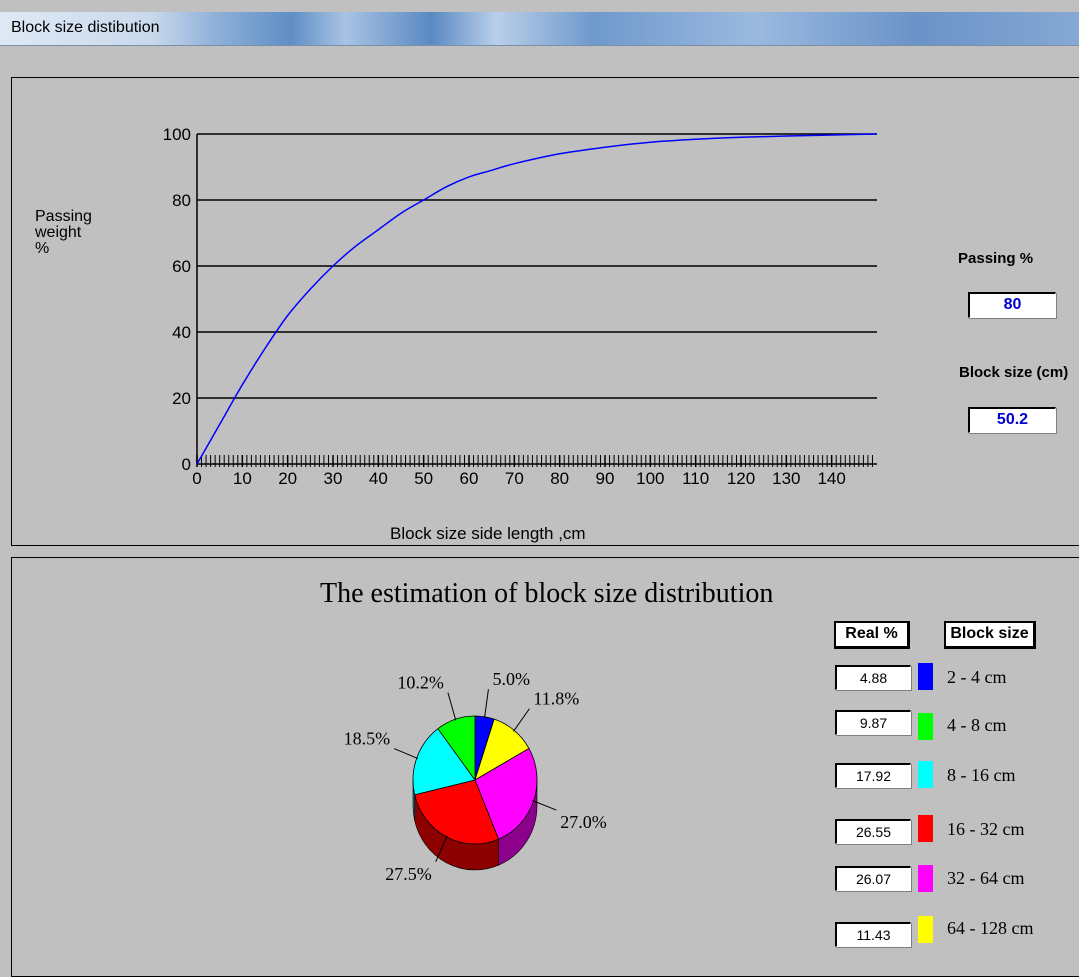 The height and width of the screenshot is (977, 1079). What do you see at coordinates (408, 874) in the screenshot?
I see `pie-slice-label: 27.5%` at bounding box center [408, 874].